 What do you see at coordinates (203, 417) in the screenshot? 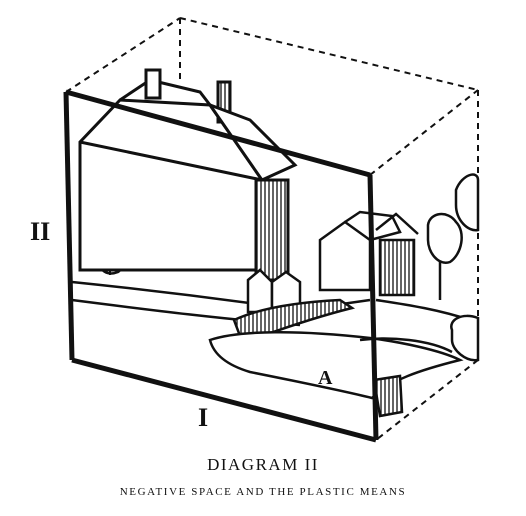
I see `plane-one-label: I` at bounding box center [203, 417].